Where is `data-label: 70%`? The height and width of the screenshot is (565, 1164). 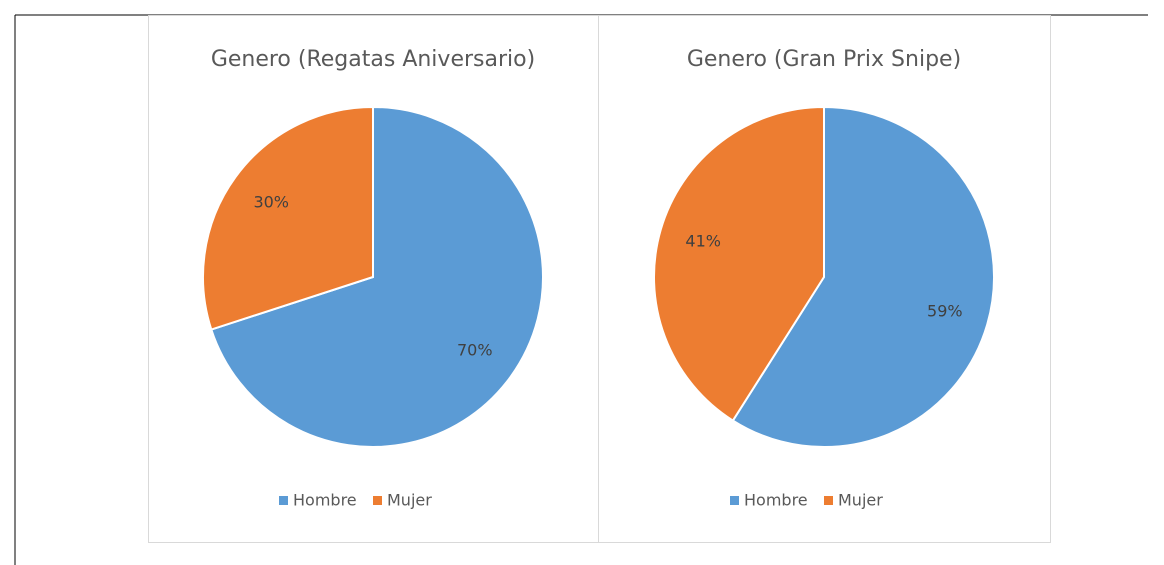
data-label: 70% is located at coordinates (475, 349).